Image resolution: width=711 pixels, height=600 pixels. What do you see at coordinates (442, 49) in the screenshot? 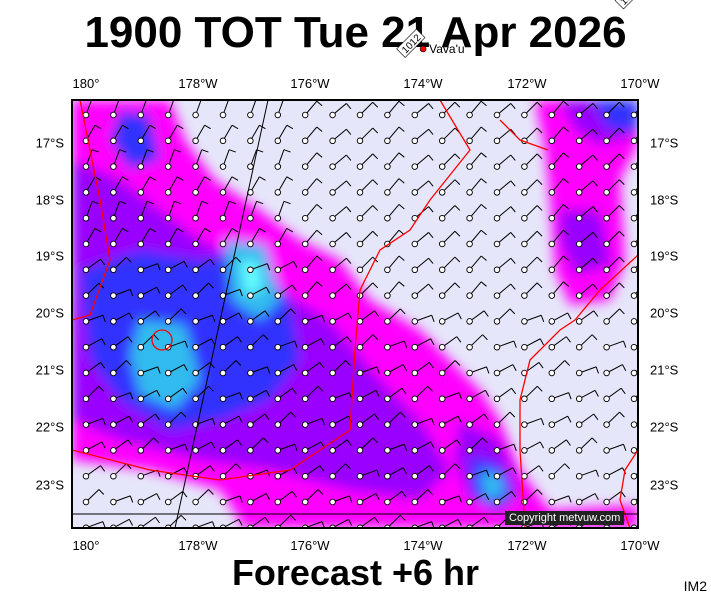
I see `place-marker: Vava'u` at bounding box center [442, 49].